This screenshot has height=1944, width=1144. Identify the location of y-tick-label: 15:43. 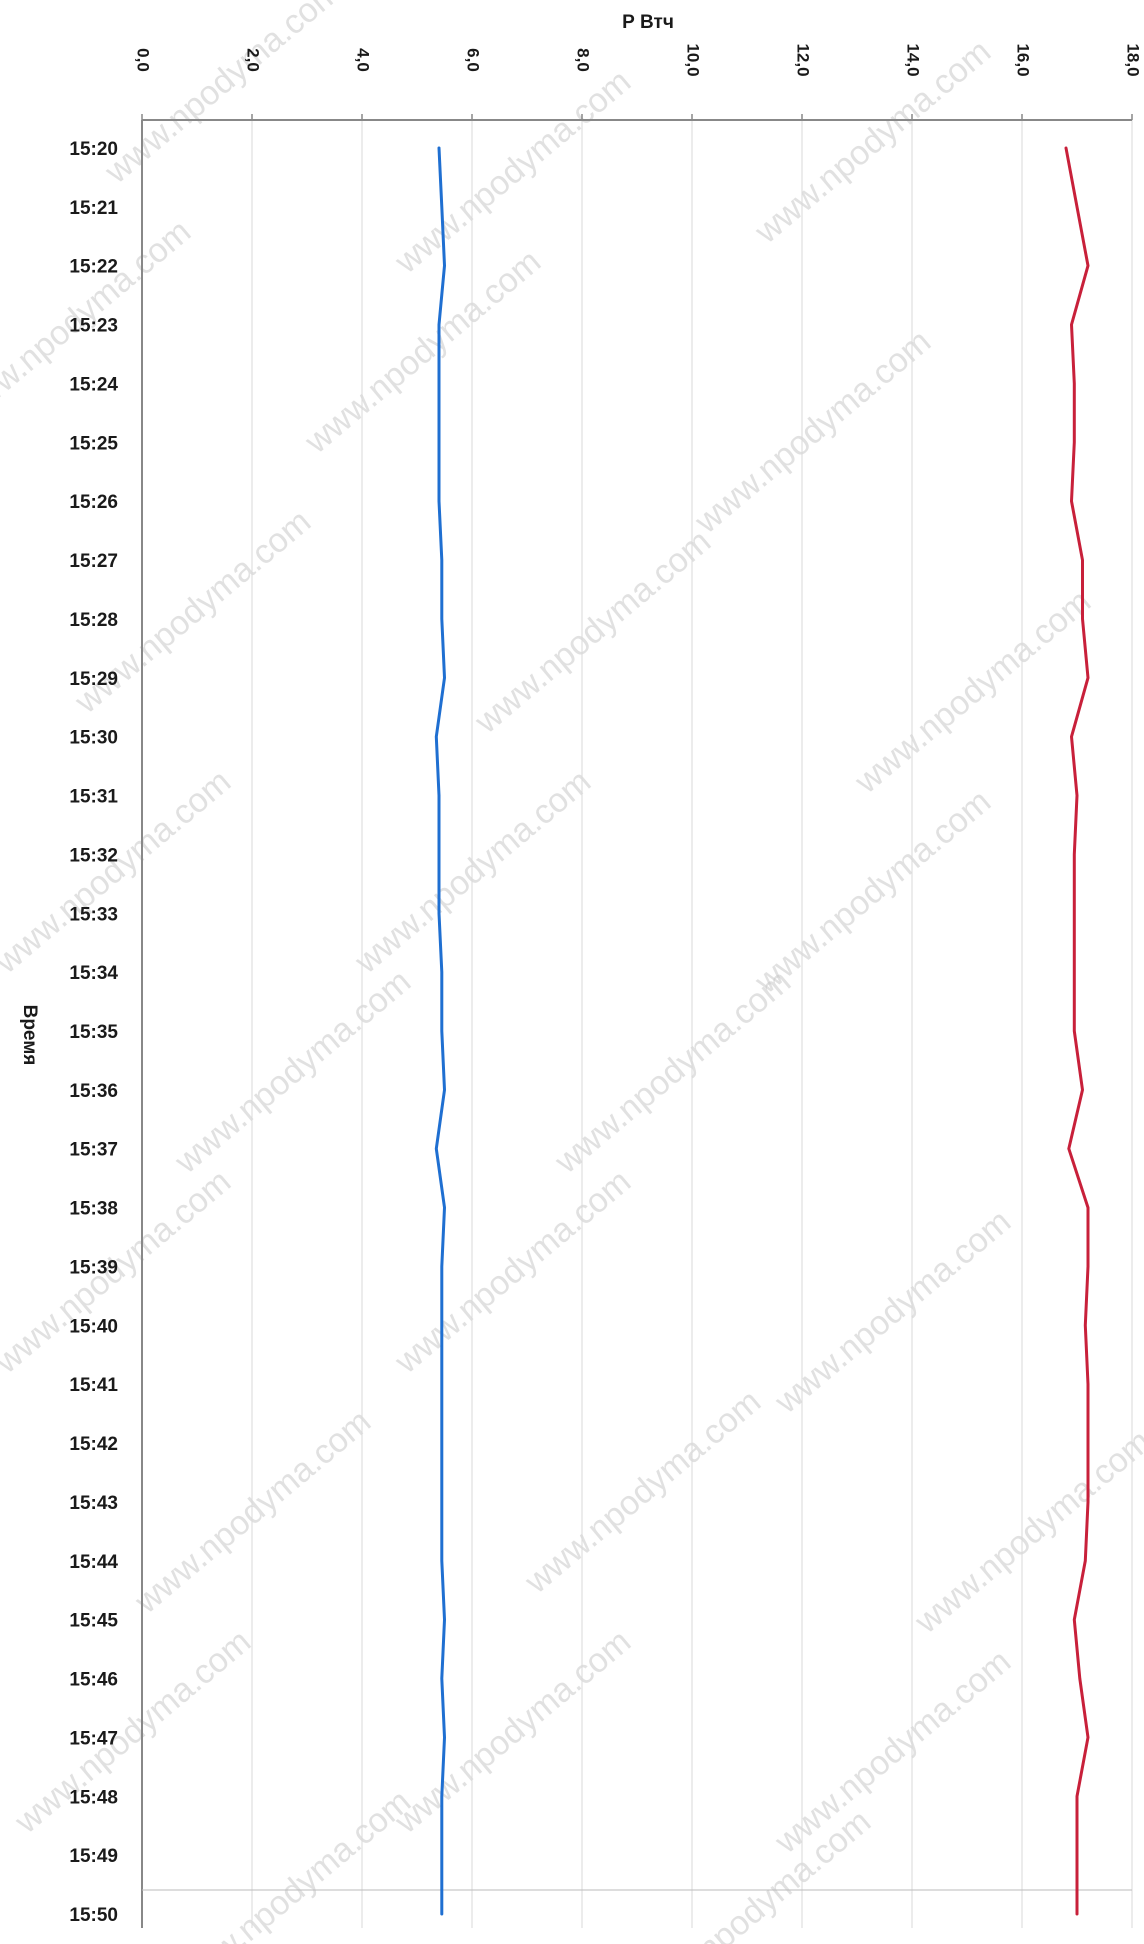
(93, 1503).